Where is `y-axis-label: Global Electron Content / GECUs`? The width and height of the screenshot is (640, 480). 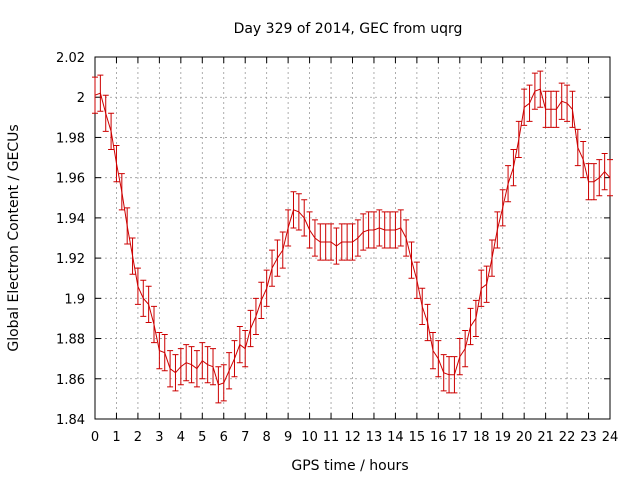
y-axis-label: Global Electron Content / GECUs is located at coordinates (14, 237).